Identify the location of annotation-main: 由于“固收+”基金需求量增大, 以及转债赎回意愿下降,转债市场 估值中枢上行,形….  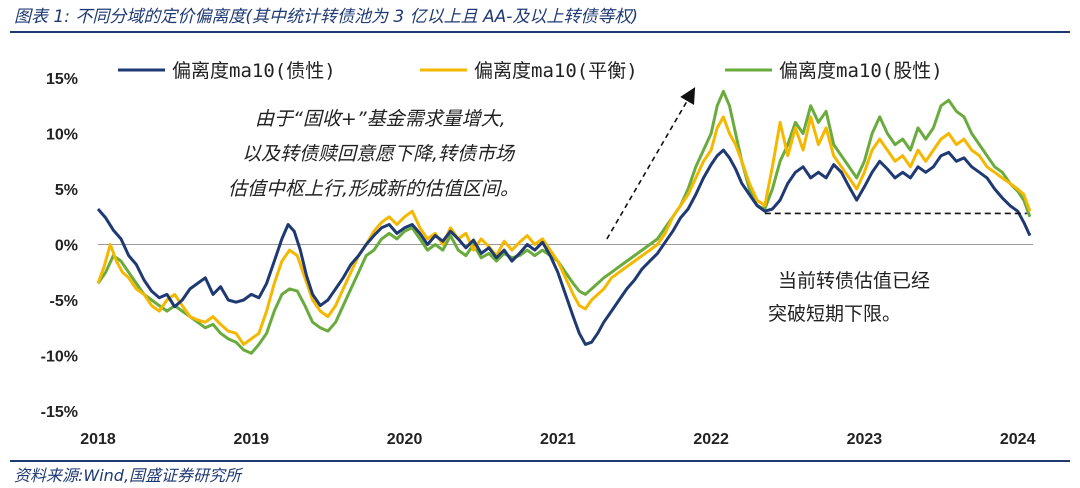
(373, 154).